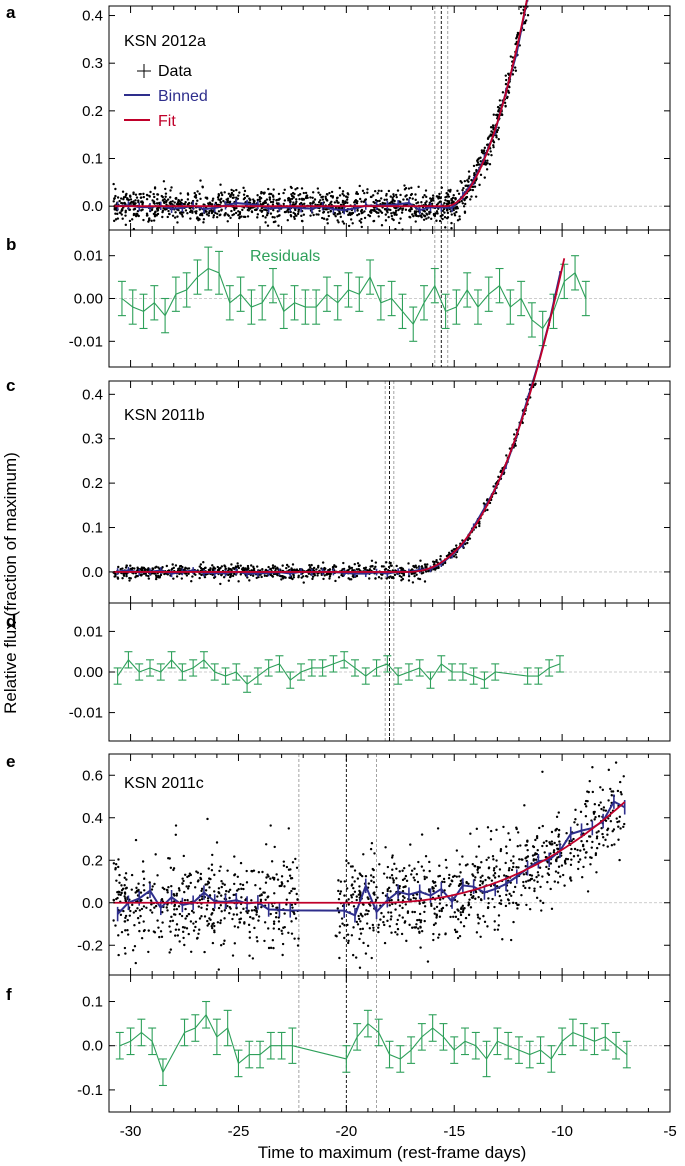  Describe the element at coordinates (11, 621) in the screenshot. I see `panel-d-letter: d` at that location.